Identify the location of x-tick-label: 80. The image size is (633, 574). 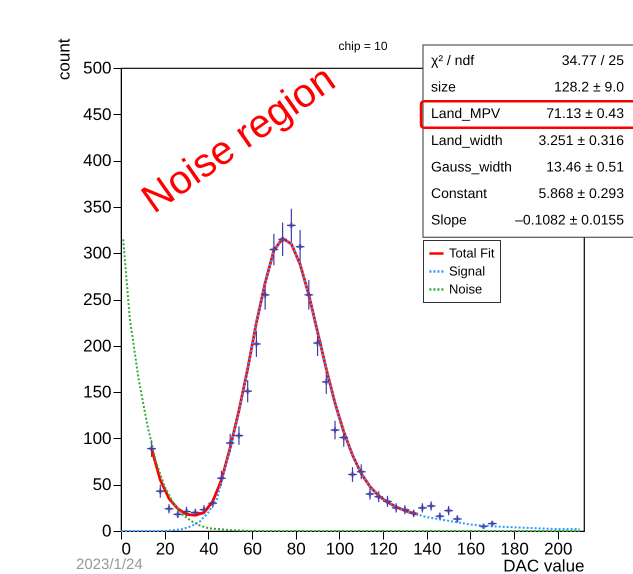
(296, 549).